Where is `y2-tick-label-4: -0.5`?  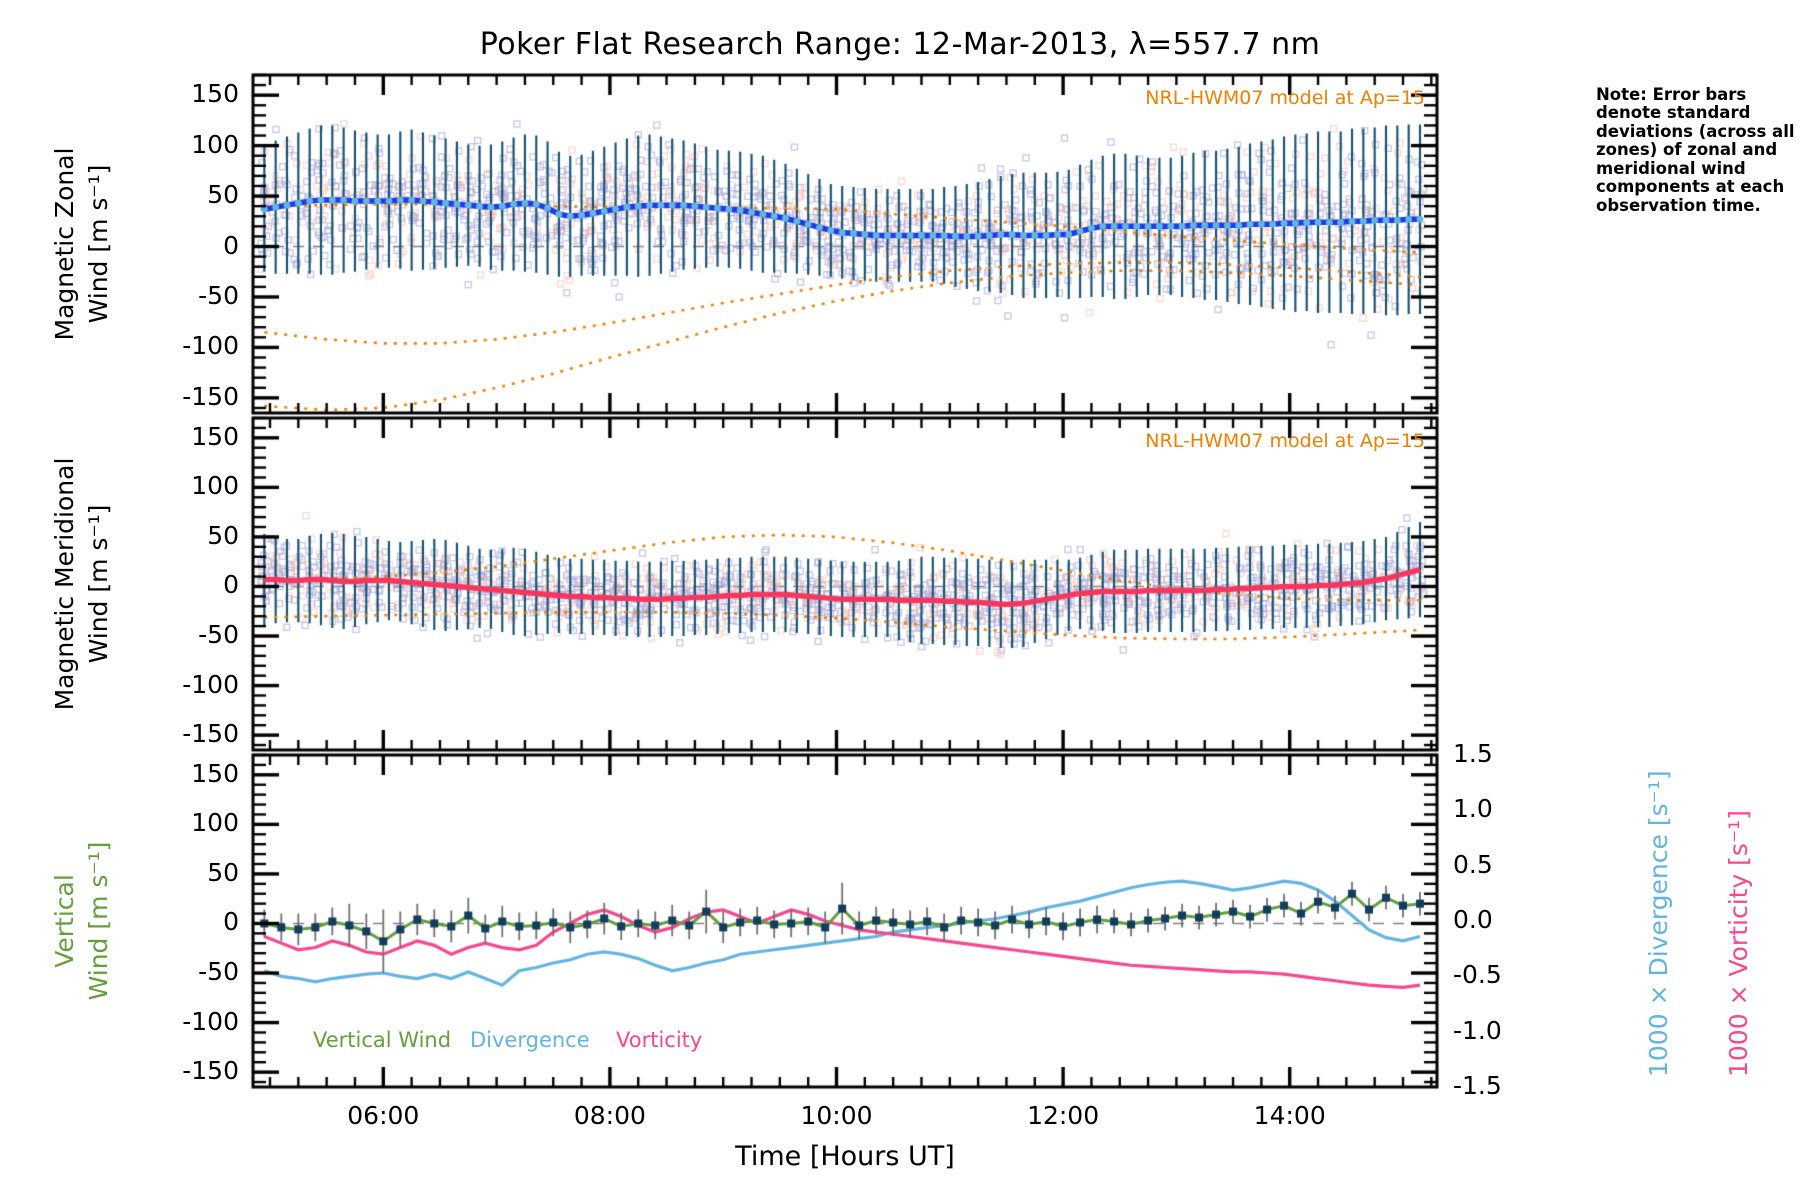 y2-tick-label-4: -0.5 is located at coordinates (1477, 975).